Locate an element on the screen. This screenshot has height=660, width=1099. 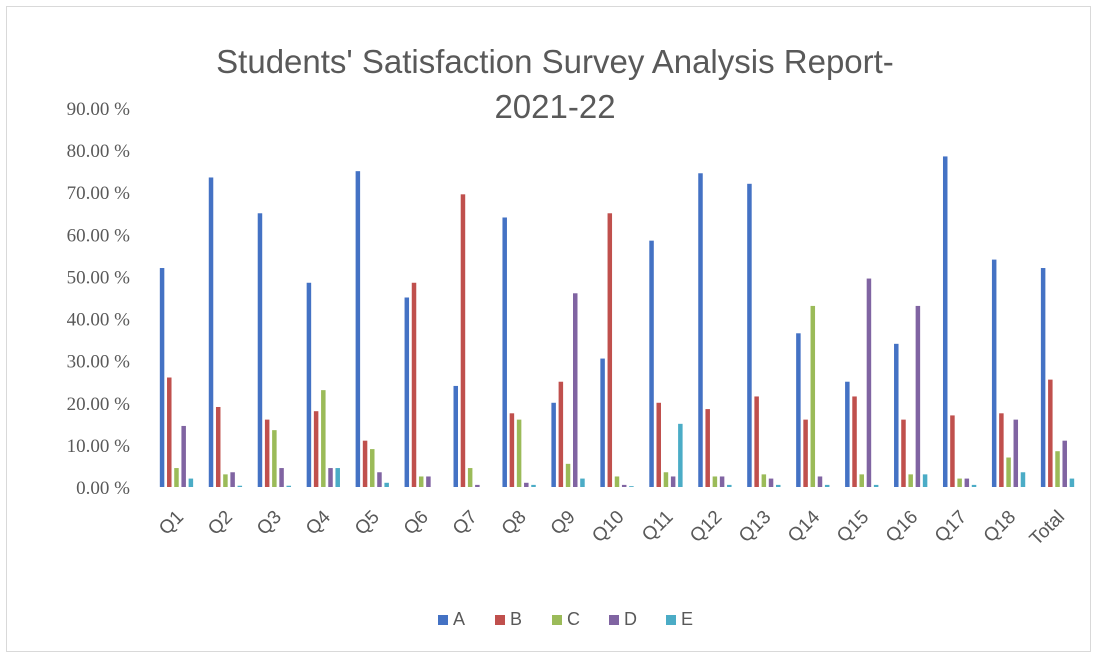
y-tick-label: 10.00 % is located at coordinates (99, 446).